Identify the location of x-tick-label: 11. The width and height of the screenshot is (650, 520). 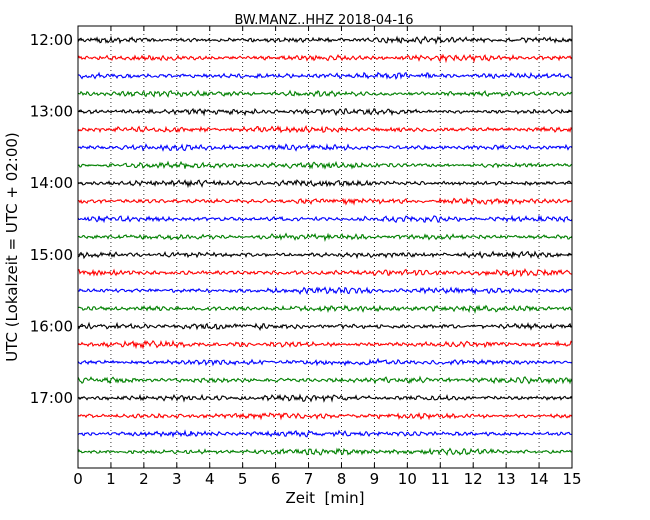
(440, 479).